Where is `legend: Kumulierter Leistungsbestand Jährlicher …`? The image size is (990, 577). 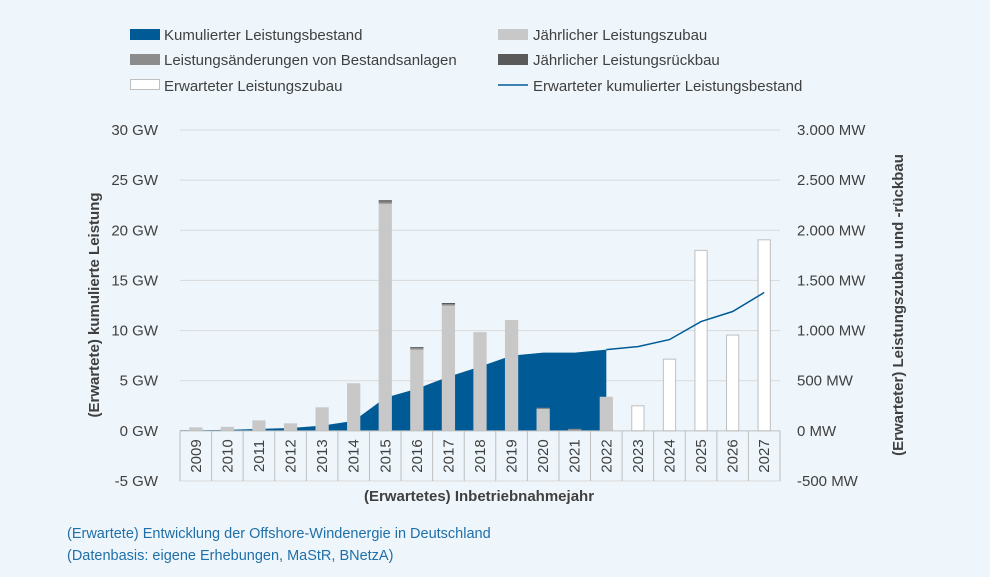 legend: Kumulierter Leistungsbestand Jährlicher … is located at coordinates (466, 61).